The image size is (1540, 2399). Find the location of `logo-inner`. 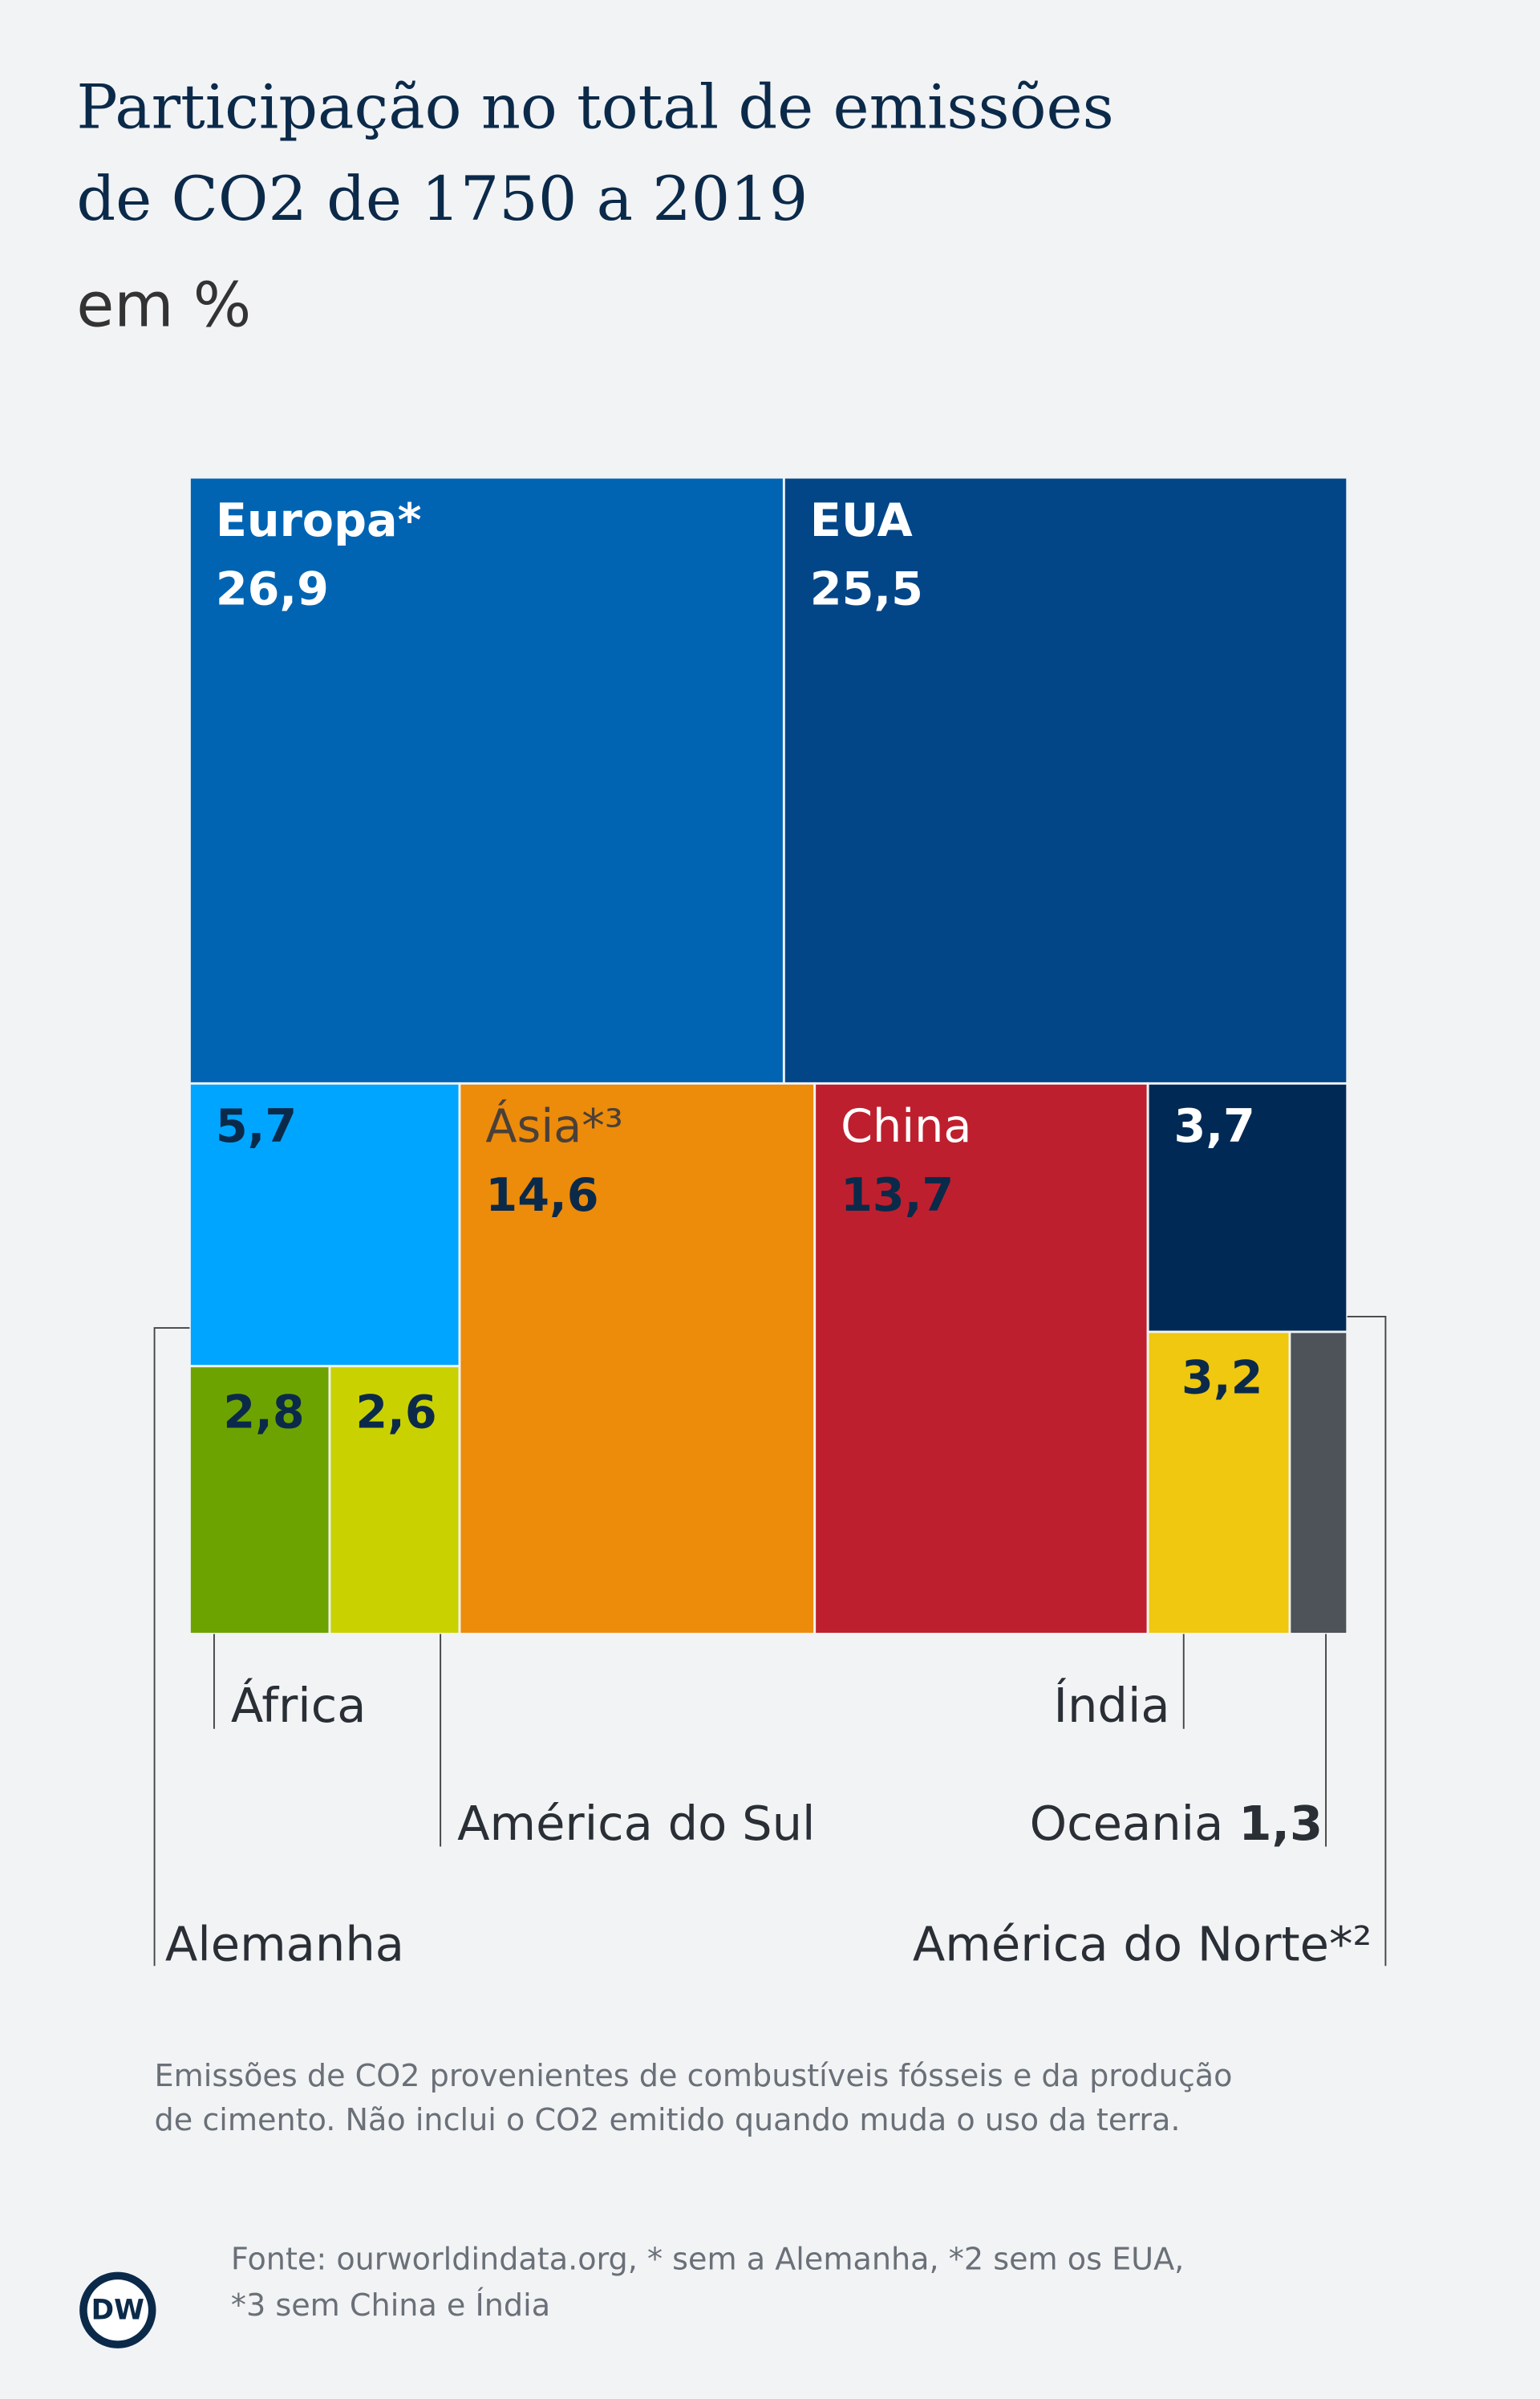

logo-inner is located at coordinates (117, 2310).